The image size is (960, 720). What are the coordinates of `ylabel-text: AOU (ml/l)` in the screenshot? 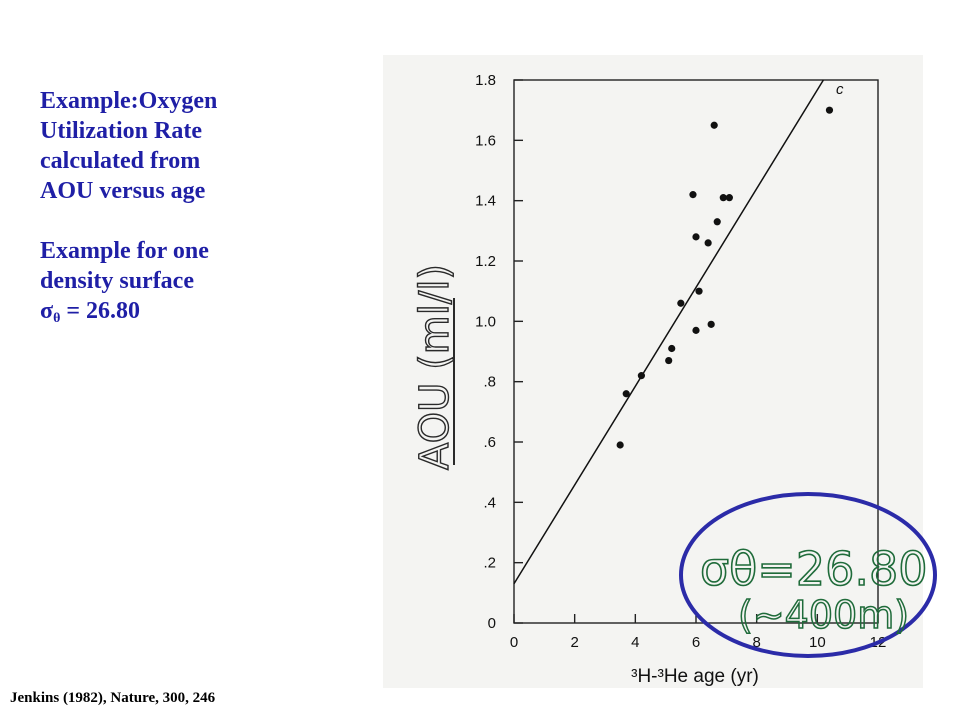 It's located at (435, 367).